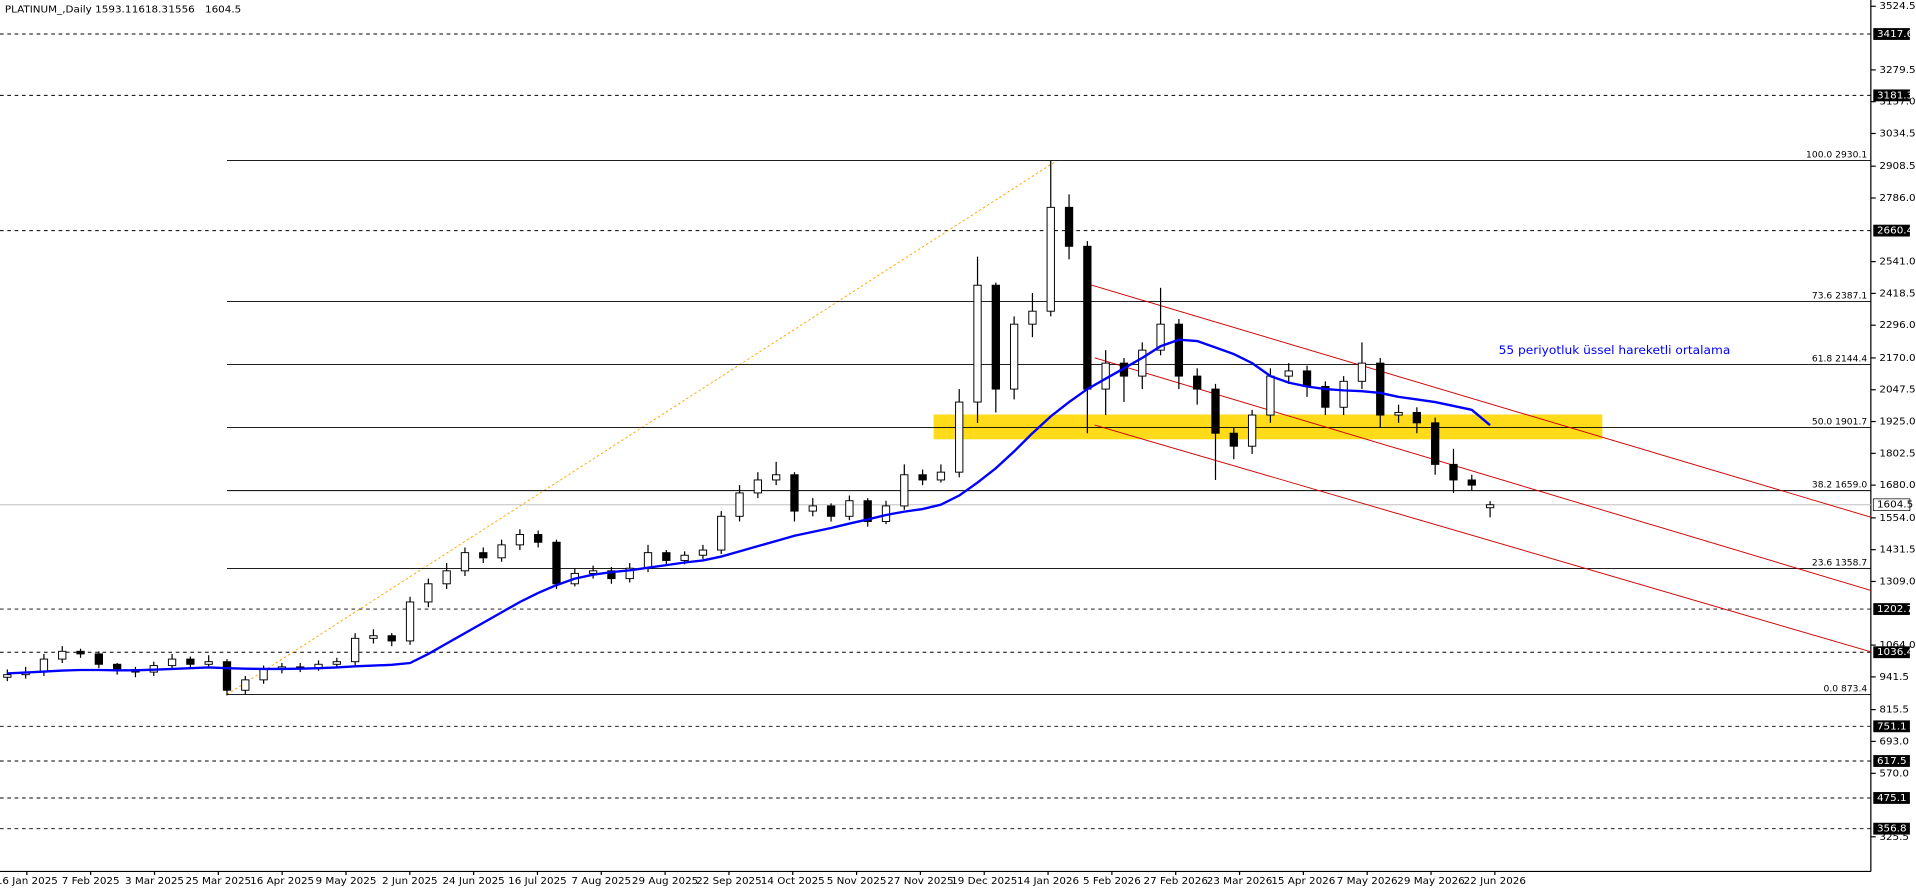 This screenshot has height=888, width=1916. What do you see at coordinates (113, 10) in the screenshot?
I see `ohlc-open: 1593.1` at bounding box center [113, 10].